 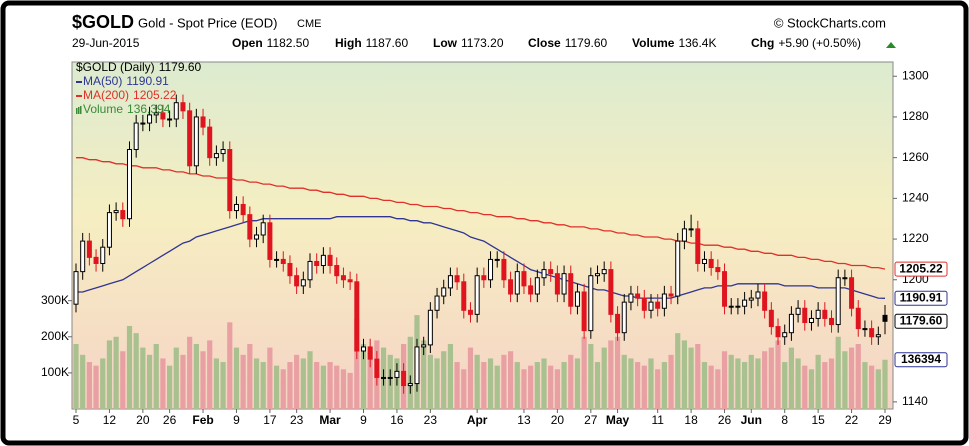 I want to click on x-tick-label: 26, so click(x=170, y=420).